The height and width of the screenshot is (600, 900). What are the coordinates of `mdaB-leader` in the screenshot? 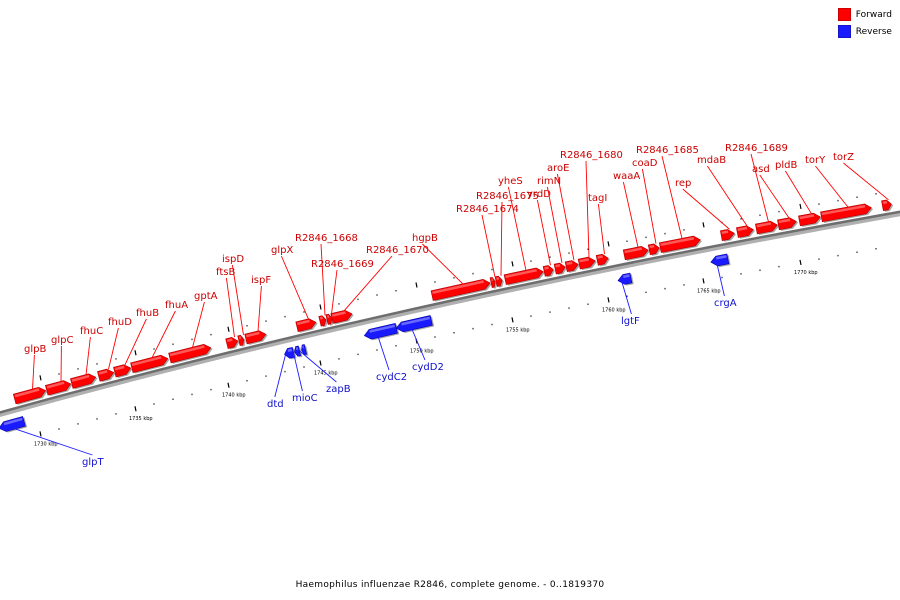 It's located at (727, 196).